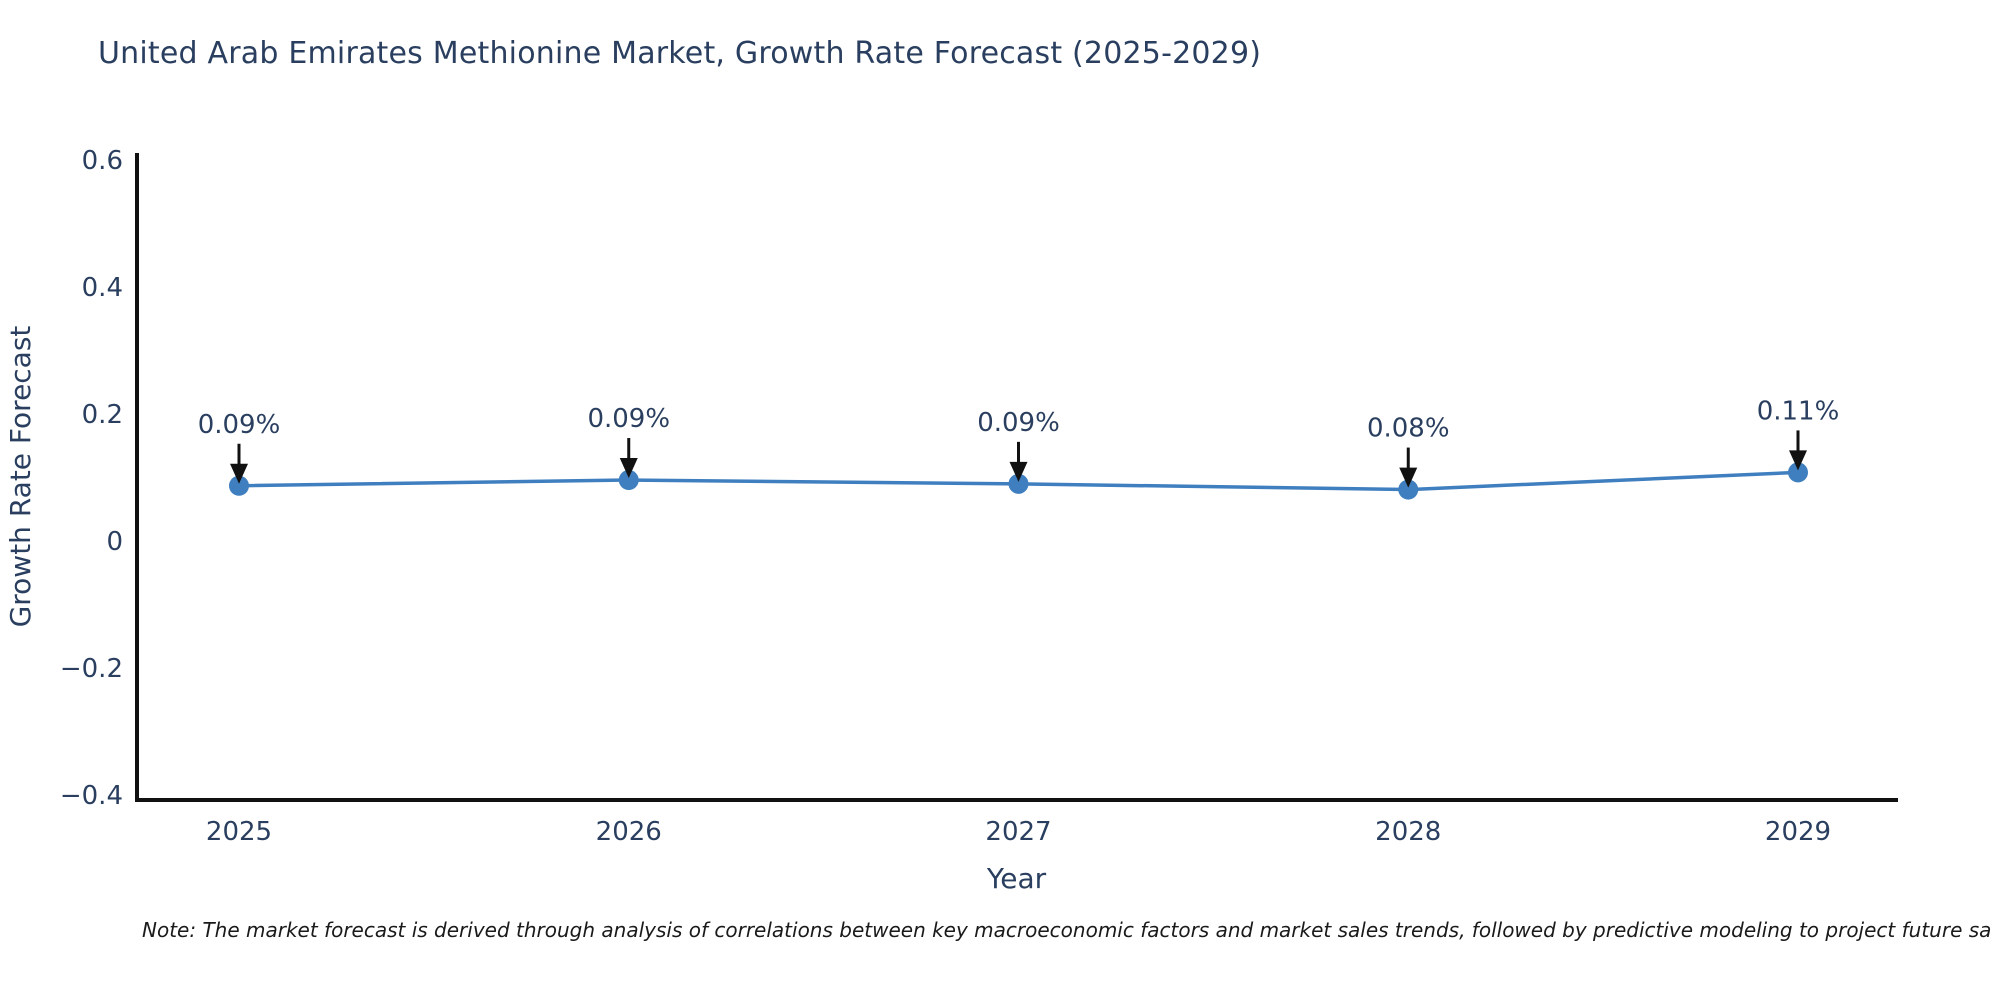 This screenshot has height=1000, width=2000. What do you see at coordinates (102, 288) in the screenshot?
I see `y-tick-label: 0.4` at bounding box center [102, 288].